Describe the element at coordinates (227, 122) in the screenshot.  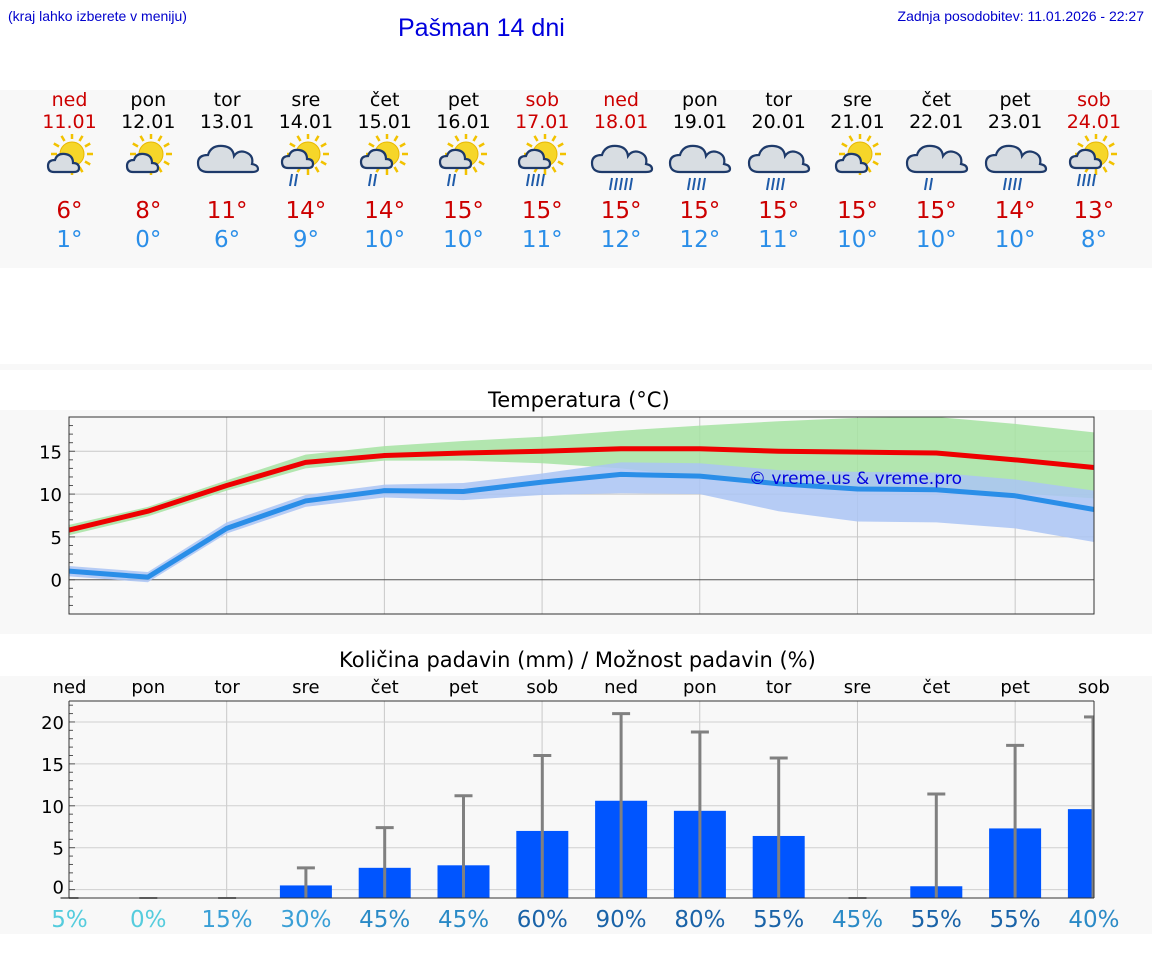
I see `day-date: 13.01` at that location.